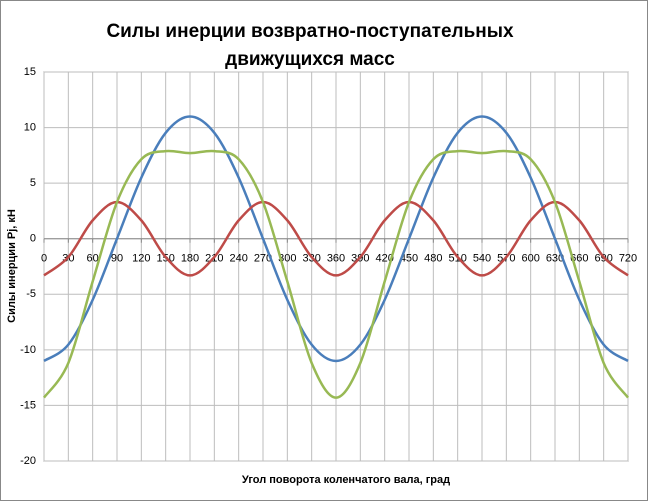  I want to click on x-tick-label: 60, so click(93, 259).